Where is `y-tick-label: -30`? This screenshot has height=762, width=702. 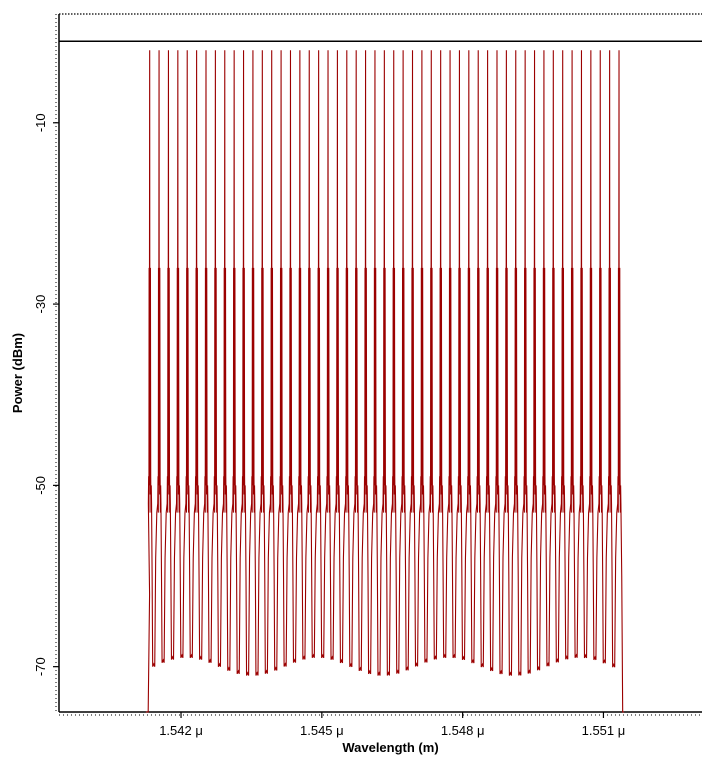
y-tick-label: -30 is located at coordinates (40, 304).